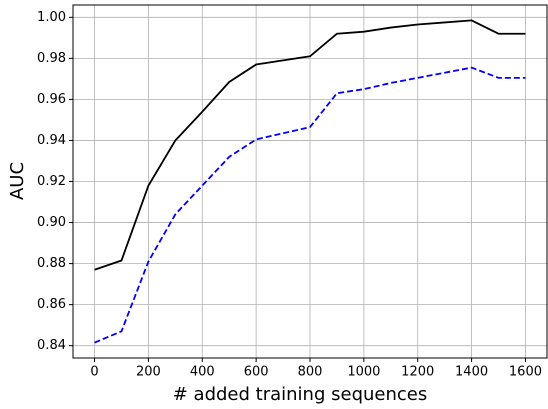  What do you see at coordinates (310, 372) in the screenshot?
I see `x-tick-label: 800` at bounding box center [310, 372].